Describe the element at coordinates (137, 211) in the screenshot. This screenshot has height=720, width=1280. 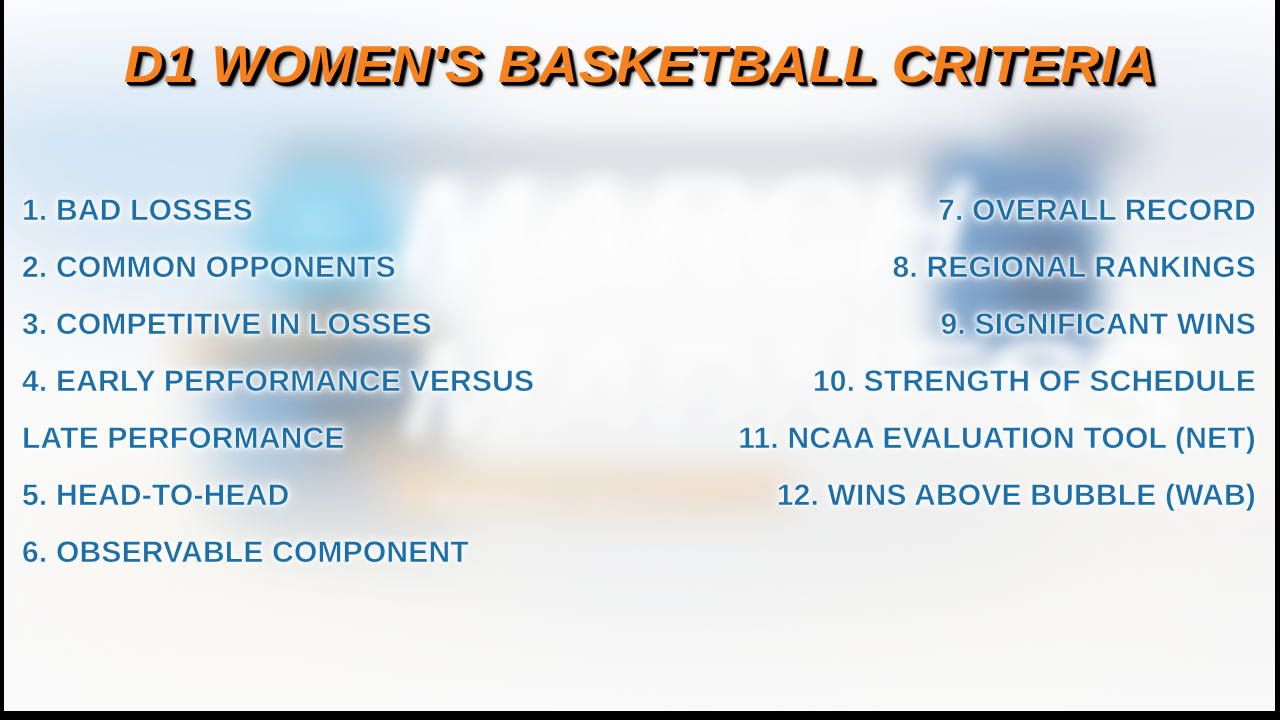
I see `criteria-item: 1. BAD LOSSES` at that location.